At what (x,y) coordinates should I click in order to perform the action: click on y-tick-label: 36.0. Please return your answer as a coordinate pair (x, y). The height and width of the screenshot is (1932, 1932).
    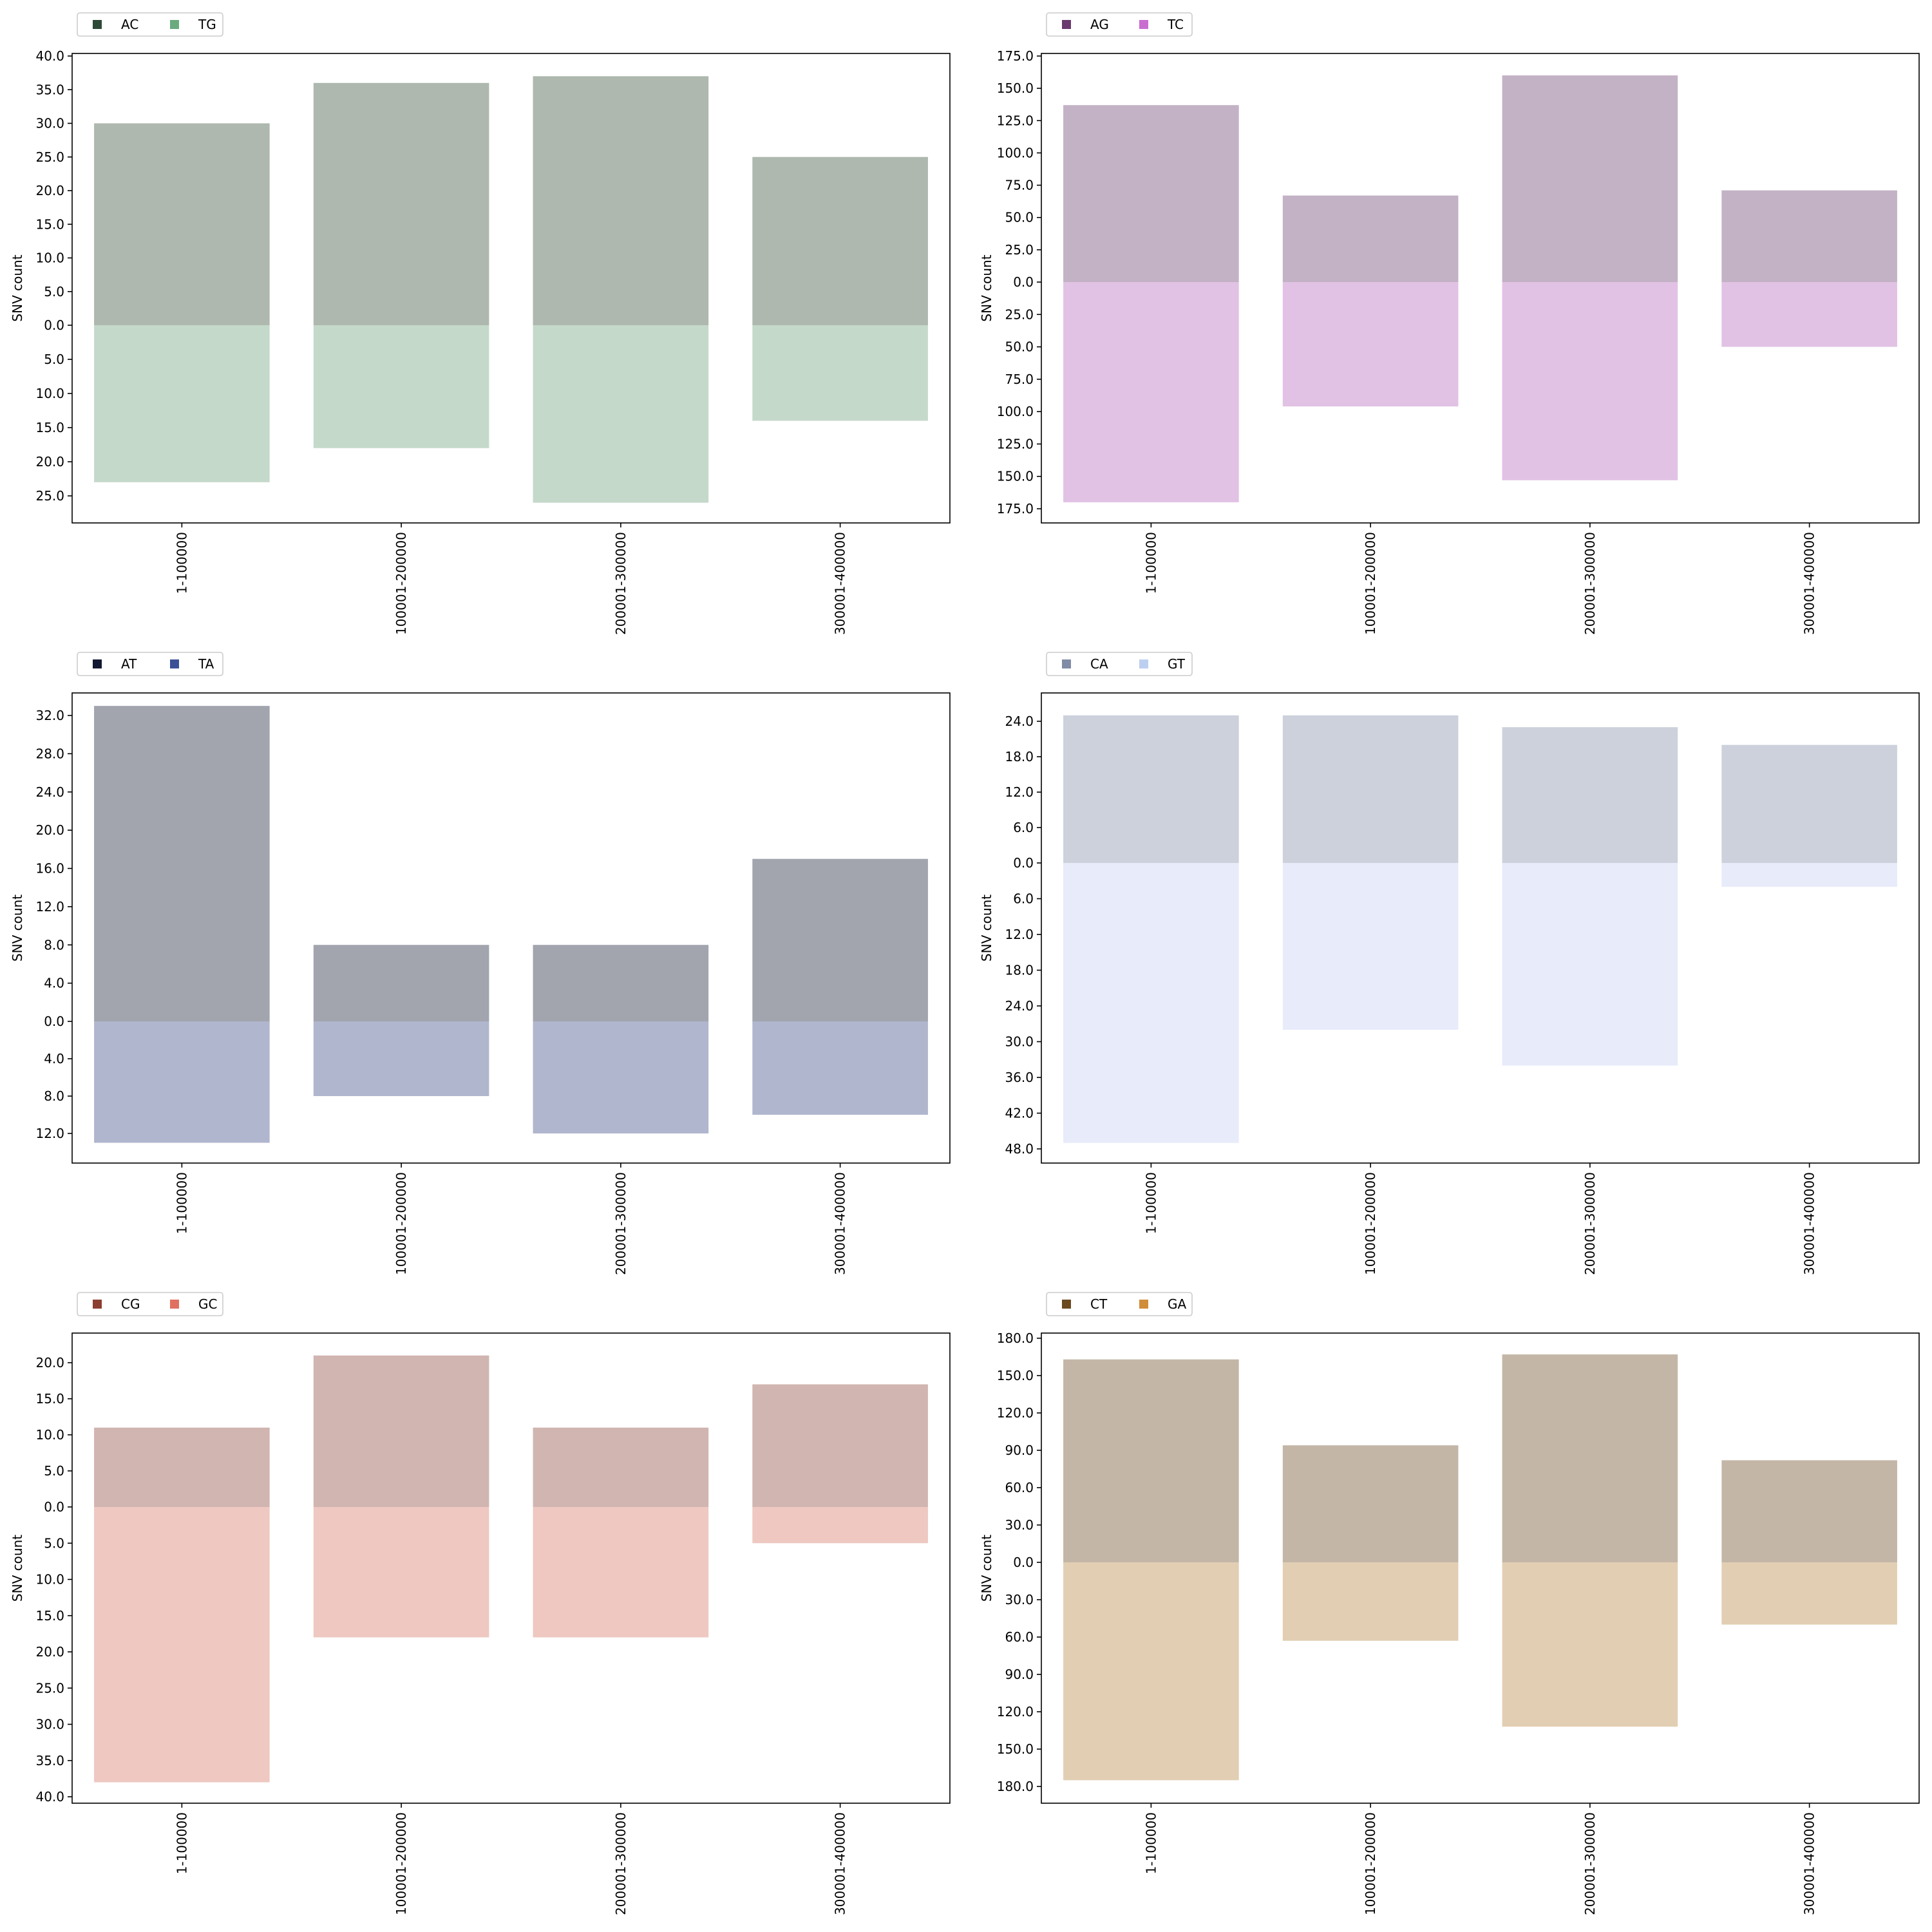
    Looking at the image, I should click on (1019, 1077).